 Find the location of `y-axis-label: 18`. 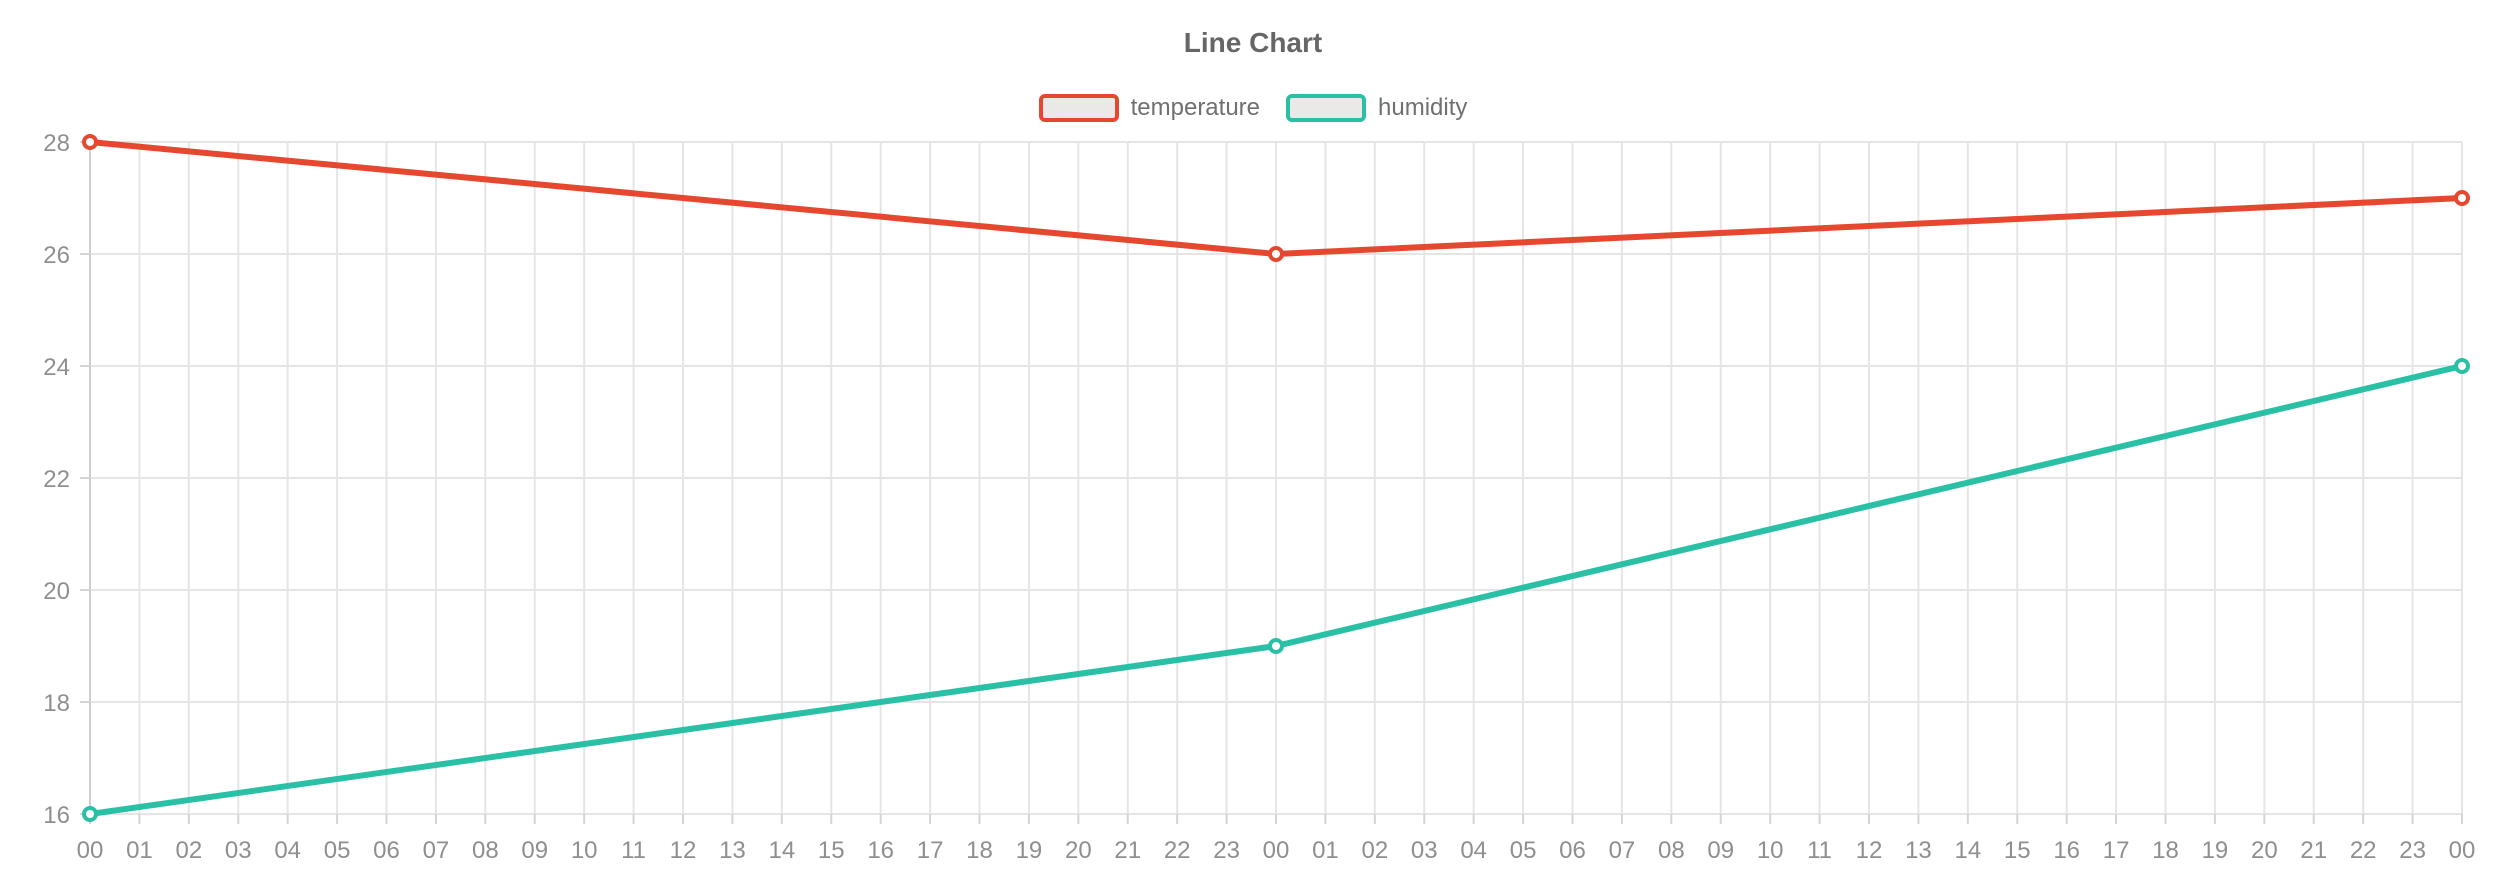

y-axis-label: 18 is located at coordinates (56, 703).